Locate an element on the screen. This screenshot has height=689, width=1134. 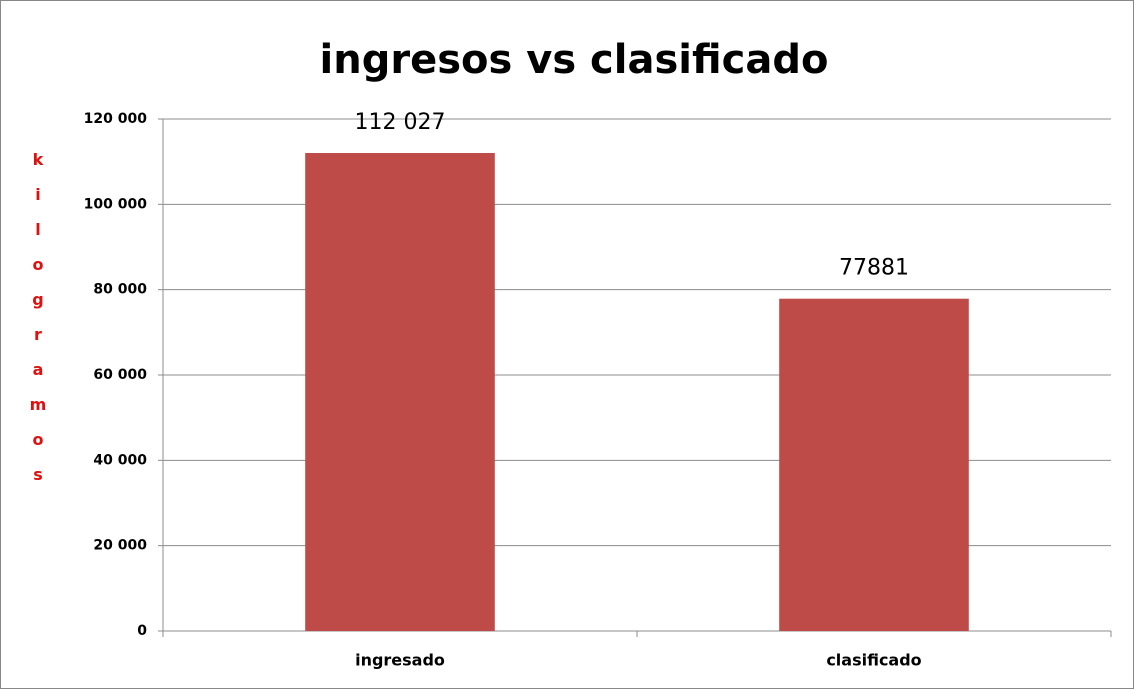
chart-title: ingresos vs clasificado is located at coordinates (574, 60).